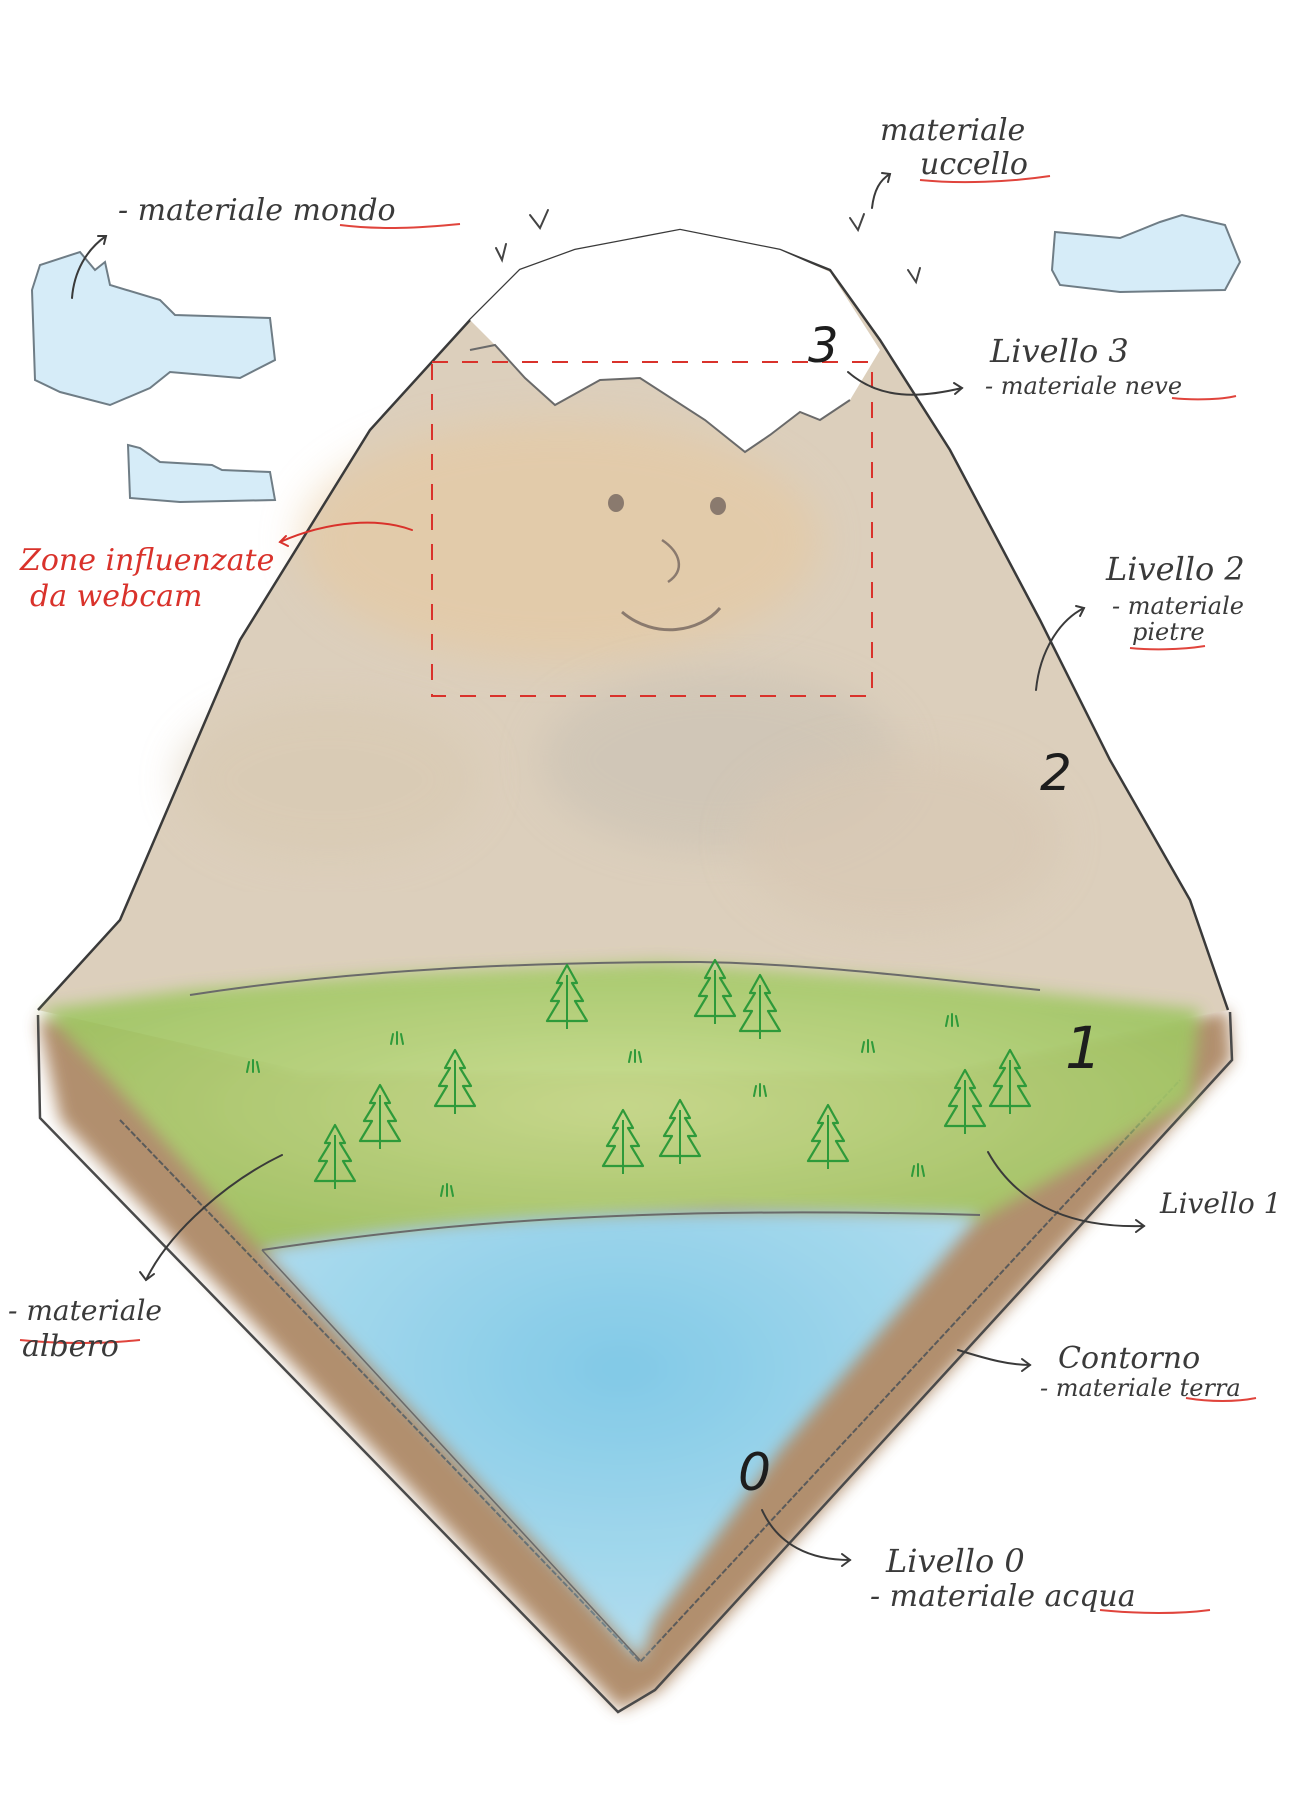 The width and height of the screenshot is (1300, 1800). Describe the element at coordinates (1003, 1596) in the screenshot. I see `svg-text: - materiale acqua` at that location.